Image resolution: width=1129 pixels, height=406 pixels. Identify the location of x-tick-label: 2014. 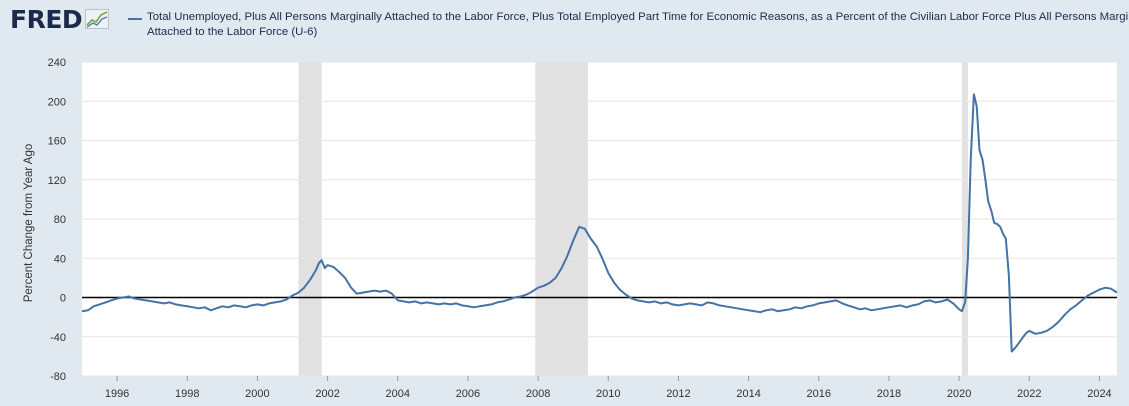
(748, 394).